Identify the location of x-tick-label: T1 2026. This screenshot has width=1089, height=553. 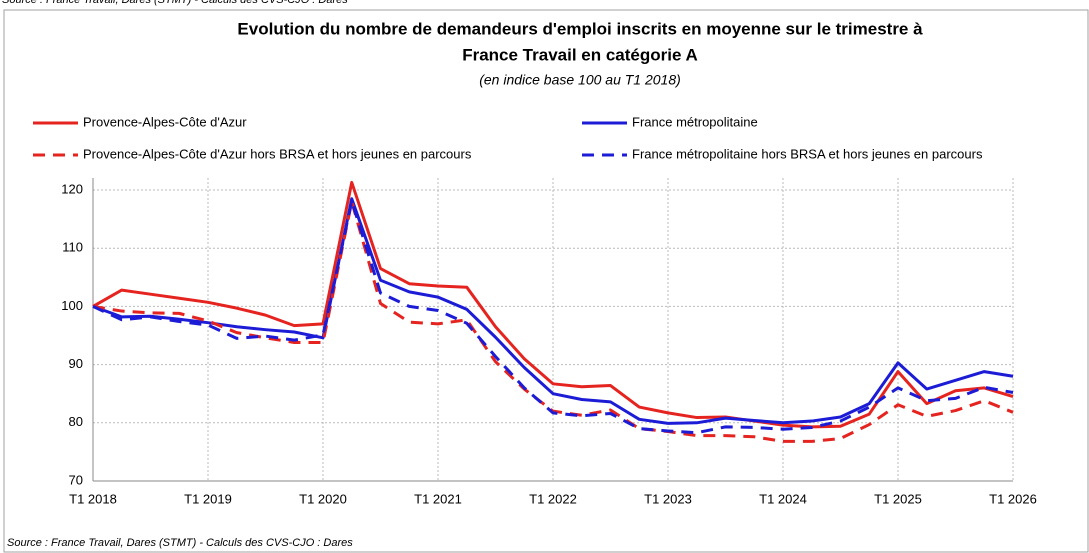
(1013, 498).